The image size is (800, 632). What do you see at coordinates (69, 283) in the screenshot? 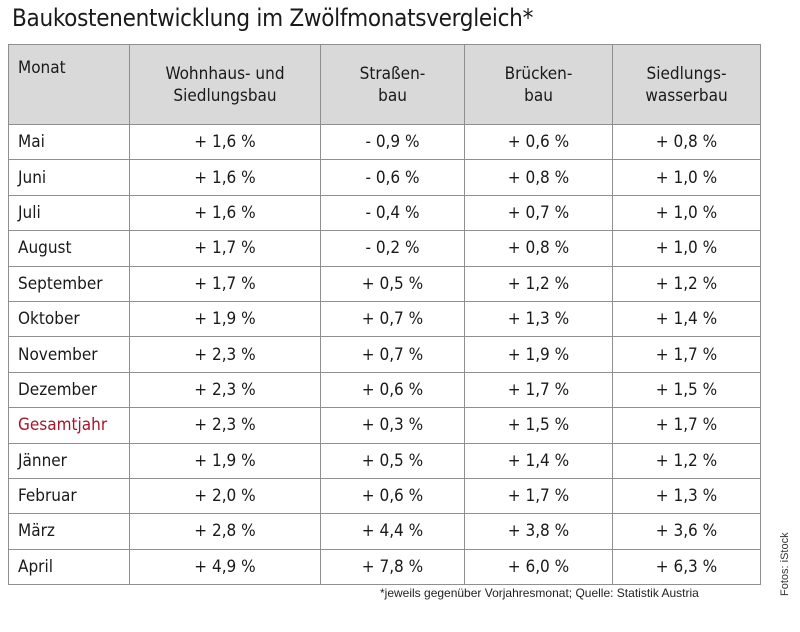
I see `month-cell: September` at bounding box center [69, 283].